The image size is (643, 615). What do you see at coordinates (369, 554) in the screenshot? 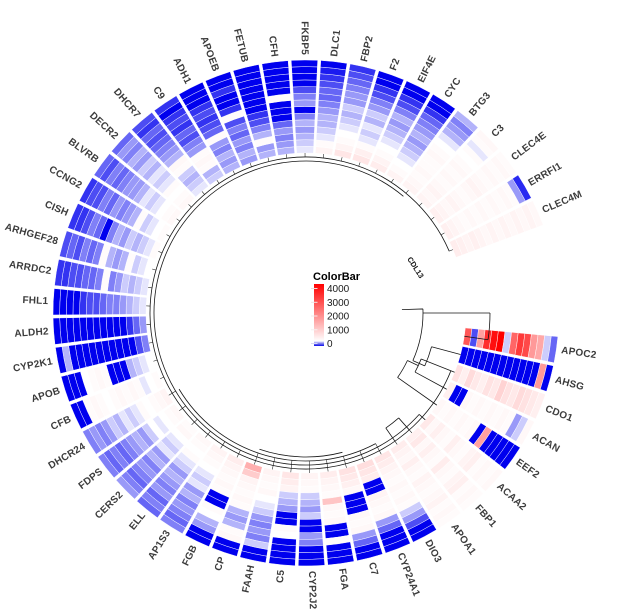
I see `heatmap-cell-C7-r14` at bounding box center [369, 554].